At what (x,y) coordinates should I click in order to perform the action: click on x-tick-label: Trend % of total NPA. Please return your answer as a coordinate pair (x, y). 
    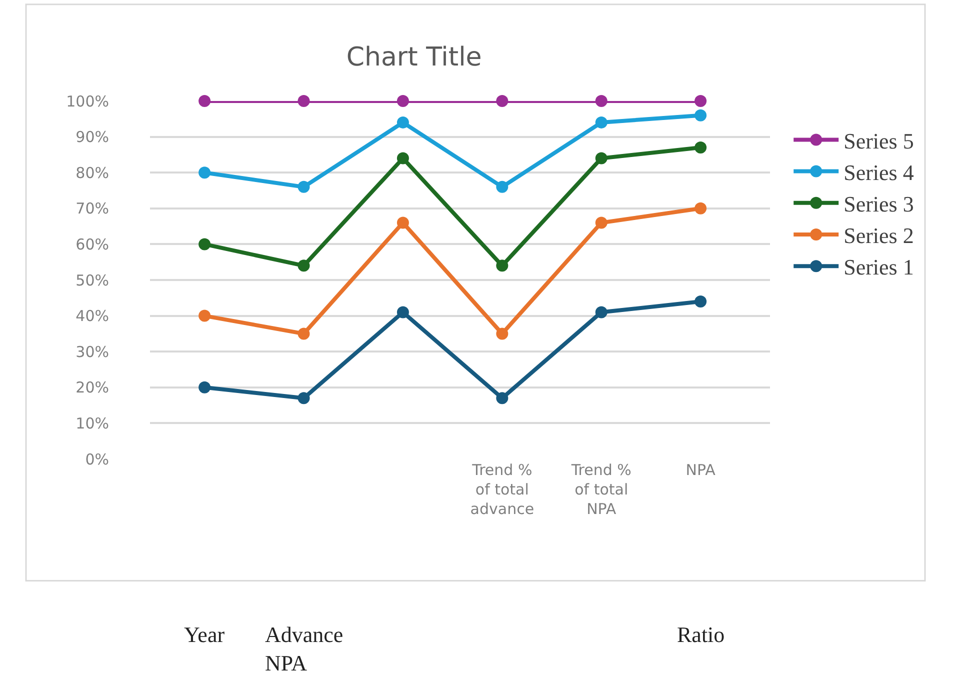
    Looking at the image, I should click on (601, 489).